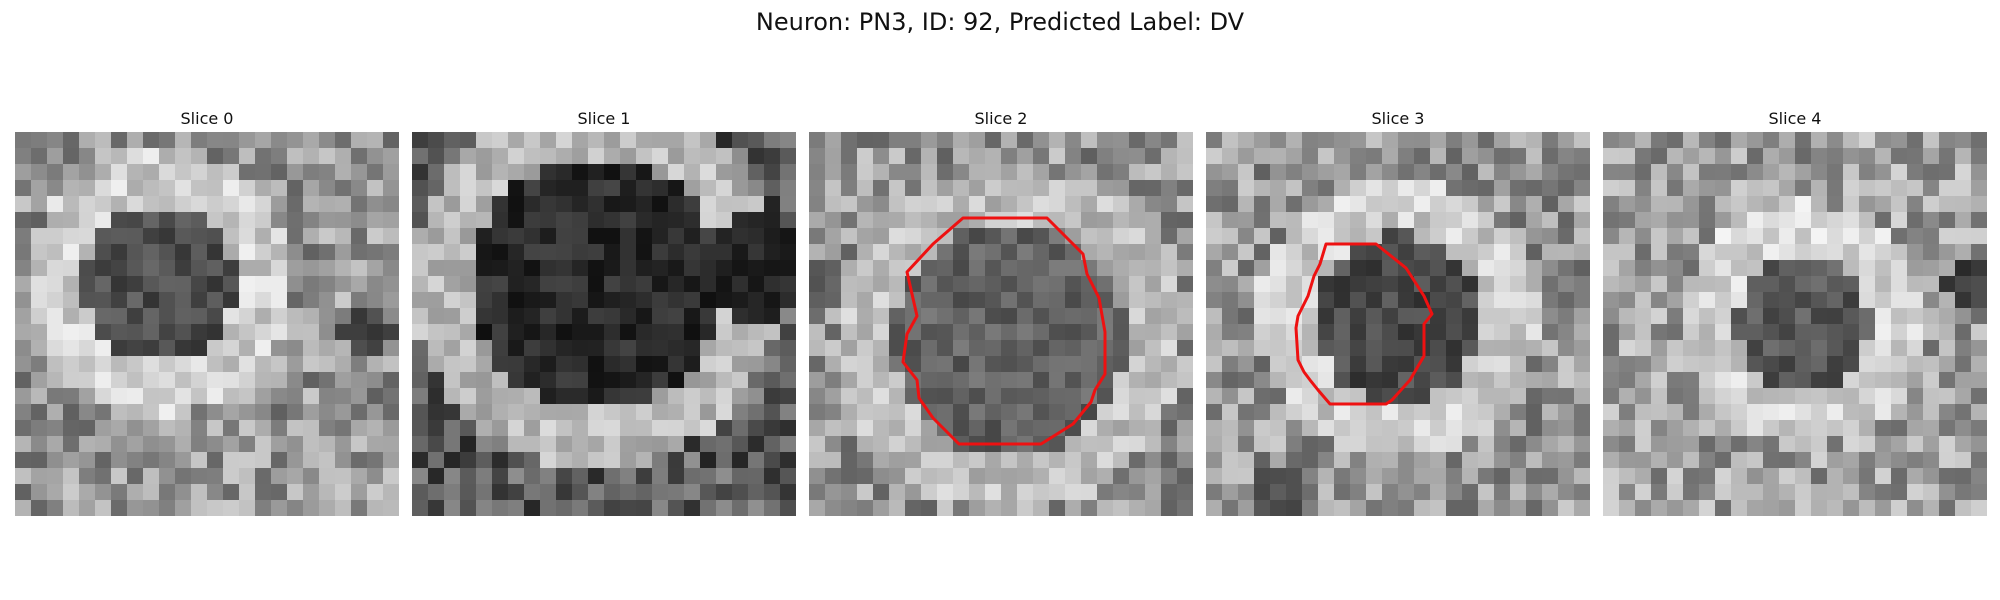 The height and width of the screenshot is (600, 2000). I want to click on slice-title-1: Slice 1, so click(604, 118).